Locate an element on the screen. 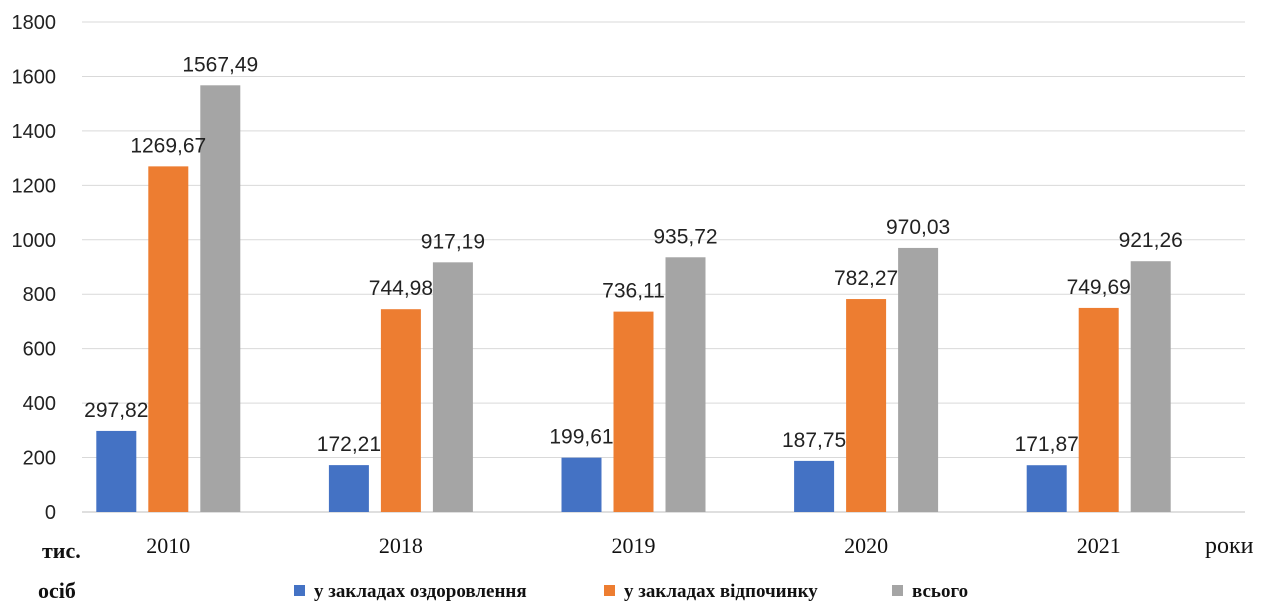 The height and width of the screenshot is (612, 1285). data-label: 917,19 is located at coordinates (453, 241).